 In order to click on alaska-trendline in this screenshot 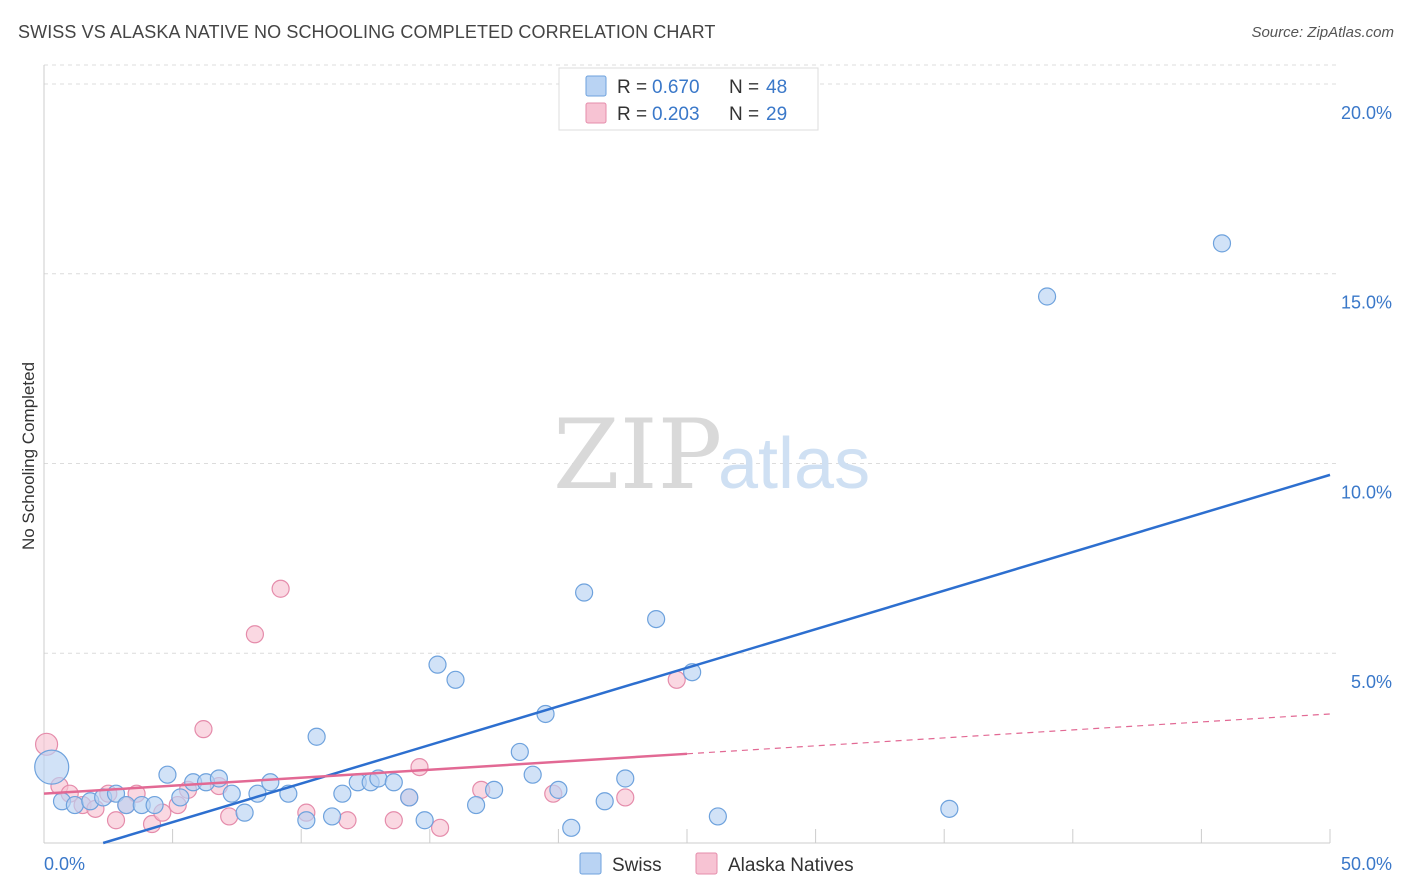, I will do `click(365, 773)`.